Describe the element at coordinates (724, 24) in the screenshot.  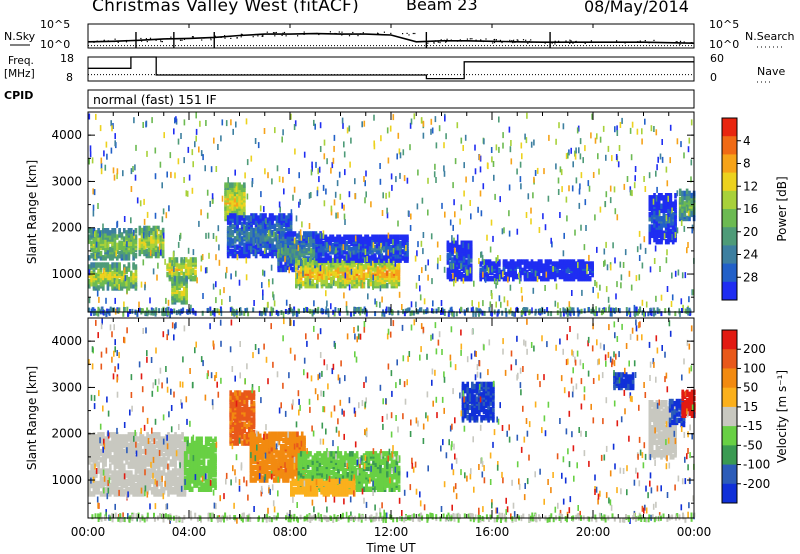
I see `noise-tick-right: 10^5` at that location.